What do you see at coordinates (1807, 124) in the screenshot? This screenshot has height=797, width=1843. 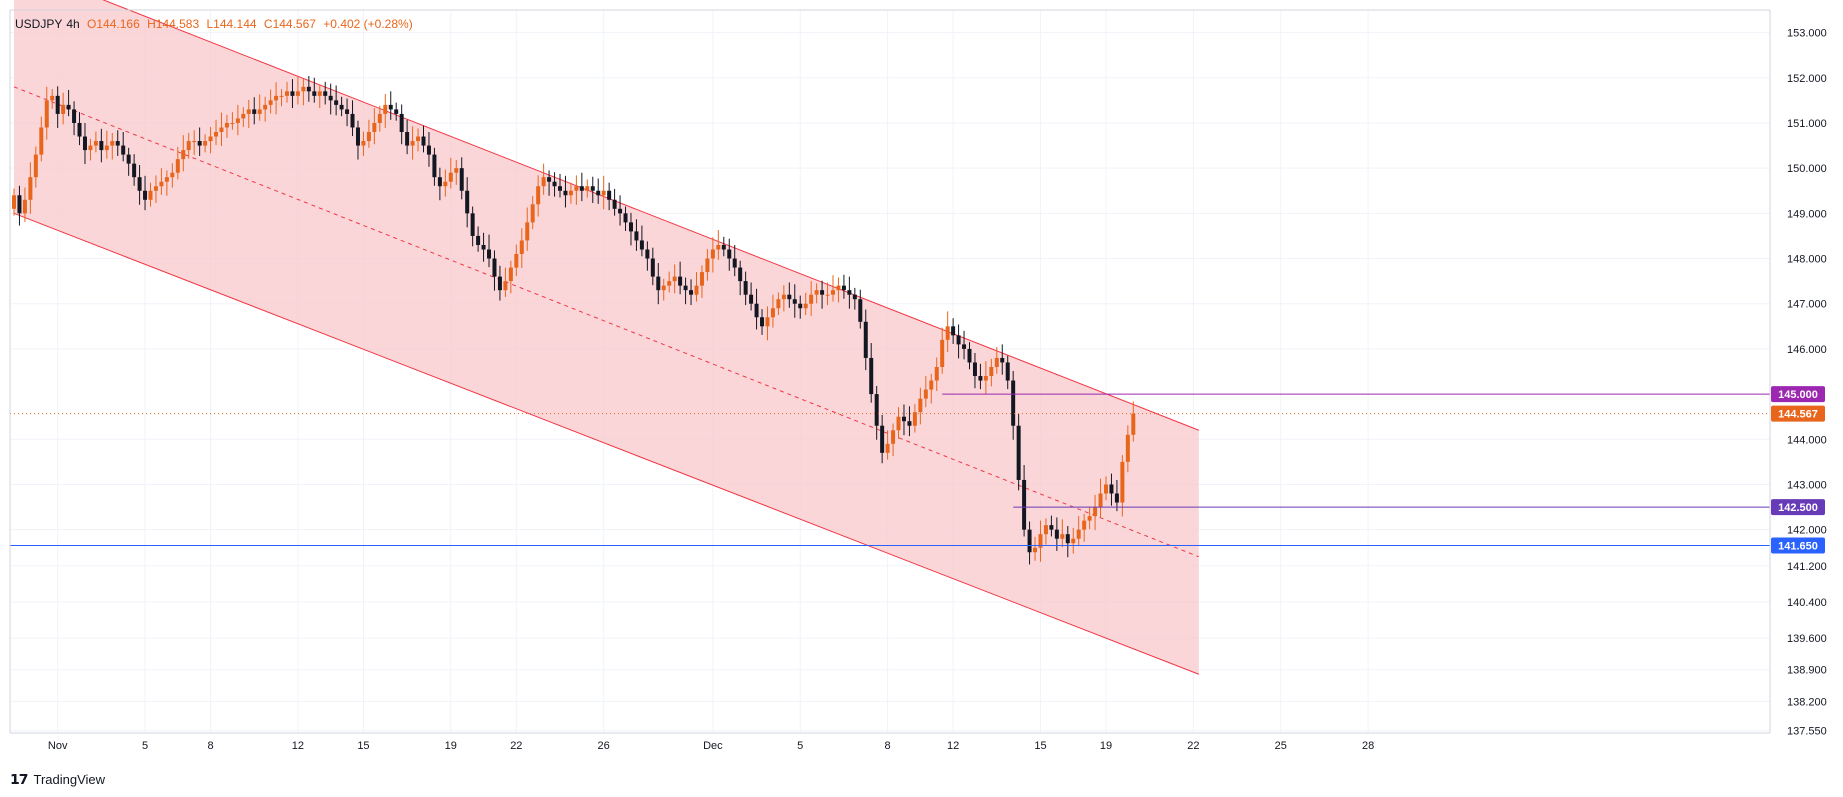 I see `y-tick-label: 151.000` at bounding box center [1807, 124].